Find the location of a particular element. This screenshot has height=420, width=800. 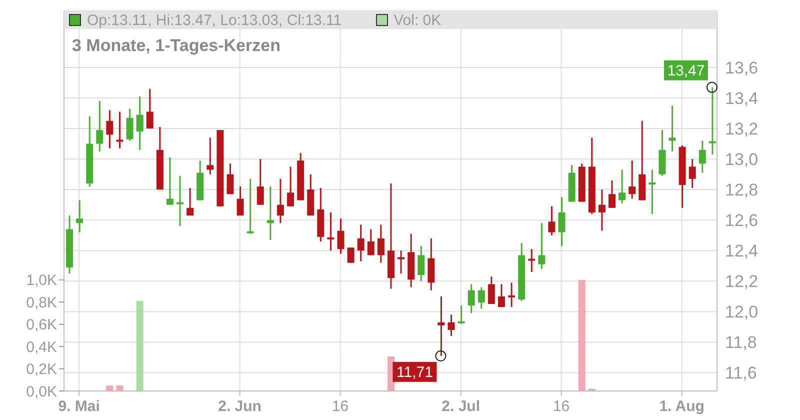

y2-tick-label: 0,2K is located at coordinates (41, 369).